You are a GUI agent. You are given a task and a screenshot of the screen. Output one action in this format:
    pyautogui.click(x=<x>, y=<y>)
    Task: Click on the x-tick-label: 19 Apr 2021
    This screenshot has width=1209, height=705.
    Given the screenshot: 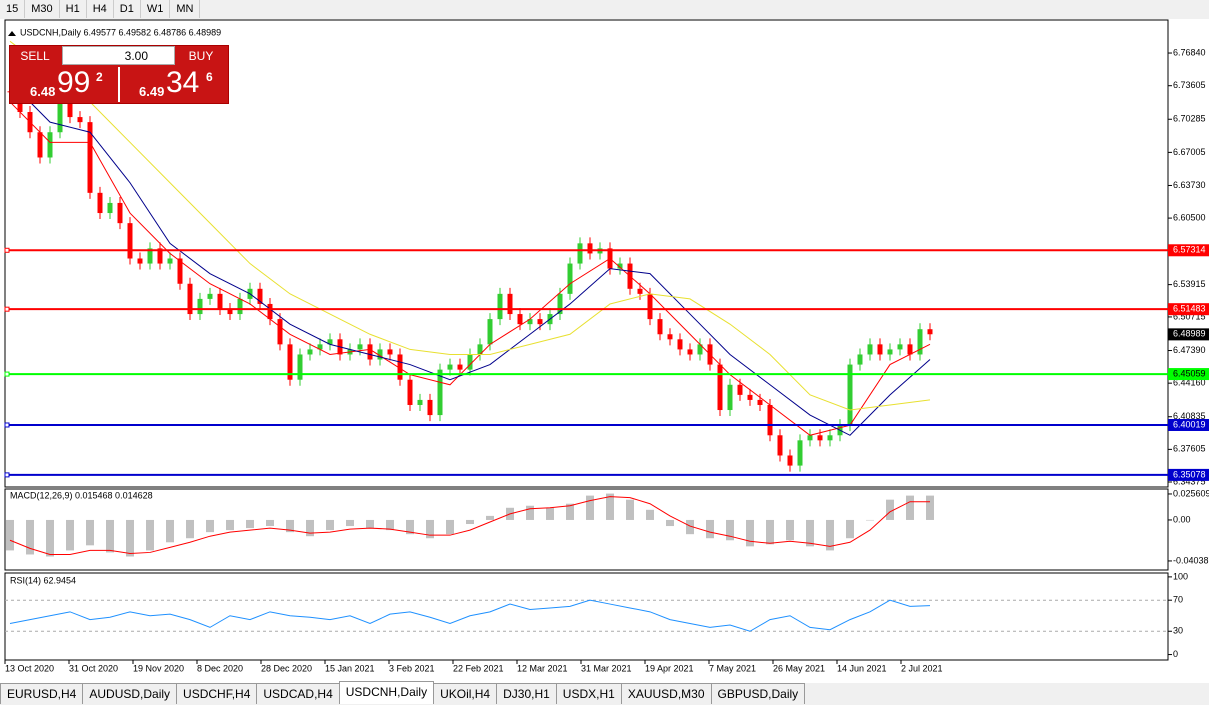 What is the action you would take?
    pyautogui.click(x=669, y=668)
    